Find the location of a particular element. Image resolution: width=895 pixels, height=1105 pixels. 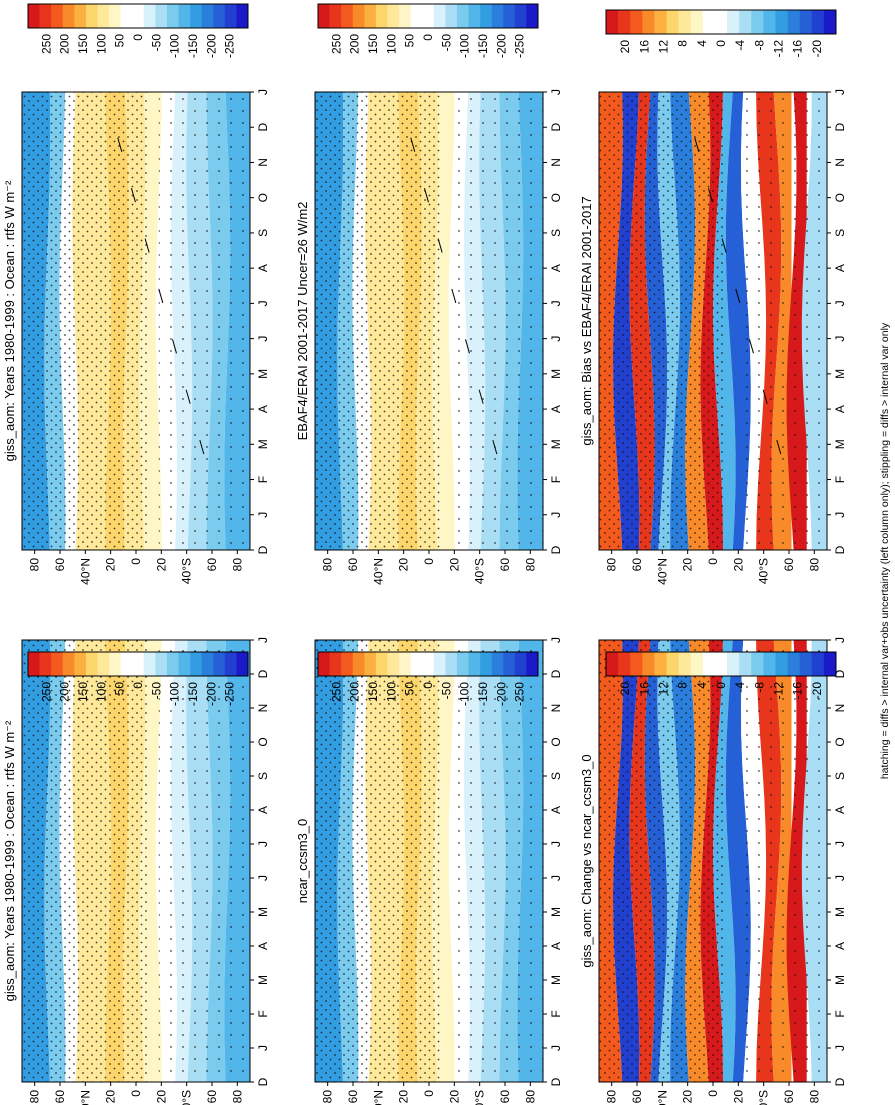

colorbar-label: 0 is located at coordinates (428, 685).